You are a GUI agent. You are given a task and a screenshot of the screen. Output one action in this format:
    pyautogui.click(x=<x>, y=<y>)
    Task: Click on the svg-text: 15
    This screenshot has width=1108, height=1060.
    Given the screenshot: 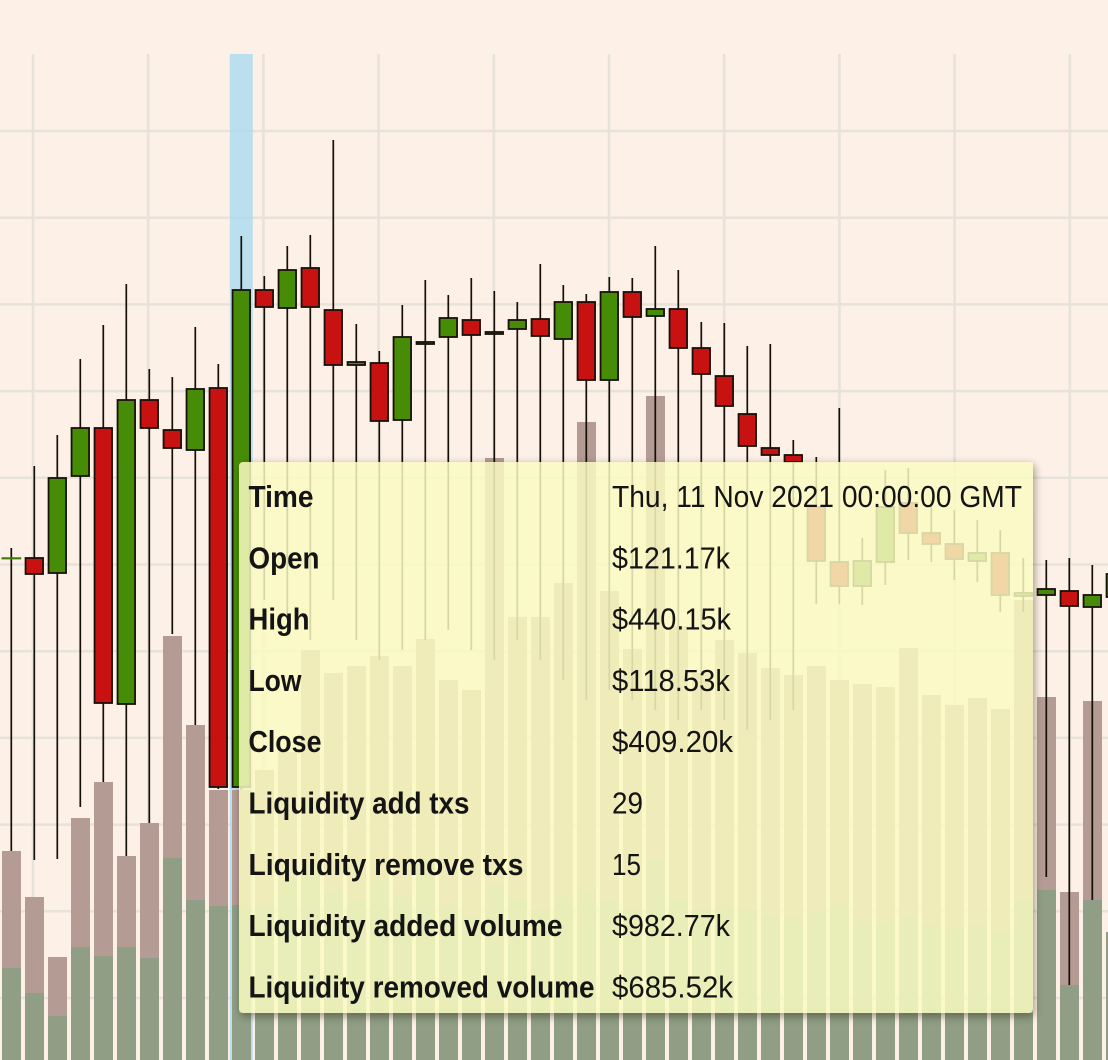 What is the action you would take?
    pyautogui.click(x=626, y=864)
    